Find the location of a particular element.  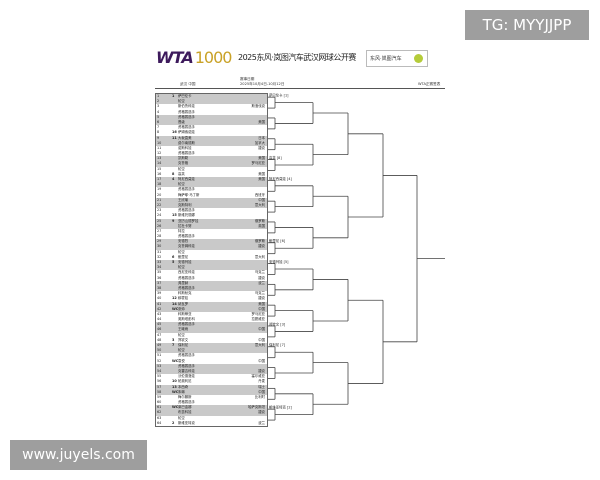

line-number: 40 is located at coordinates (159, 298).